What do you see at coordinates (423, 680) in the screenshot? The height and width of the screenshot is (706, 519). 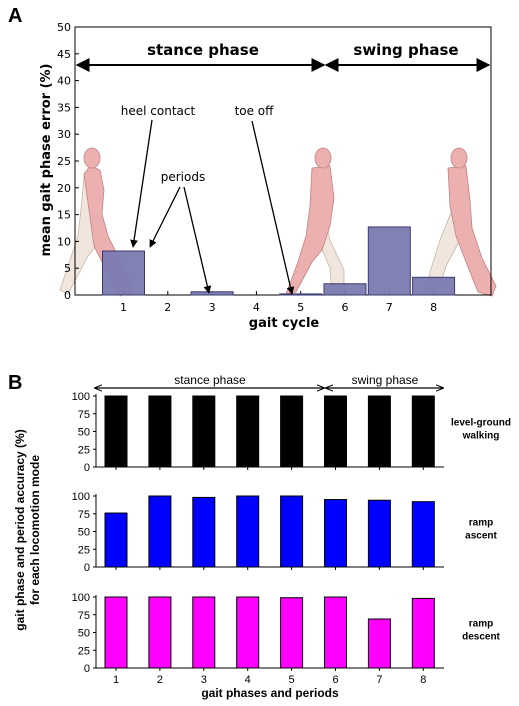 I see `chart-b-x-tick-label: 8` at bounding box center [423, 680].